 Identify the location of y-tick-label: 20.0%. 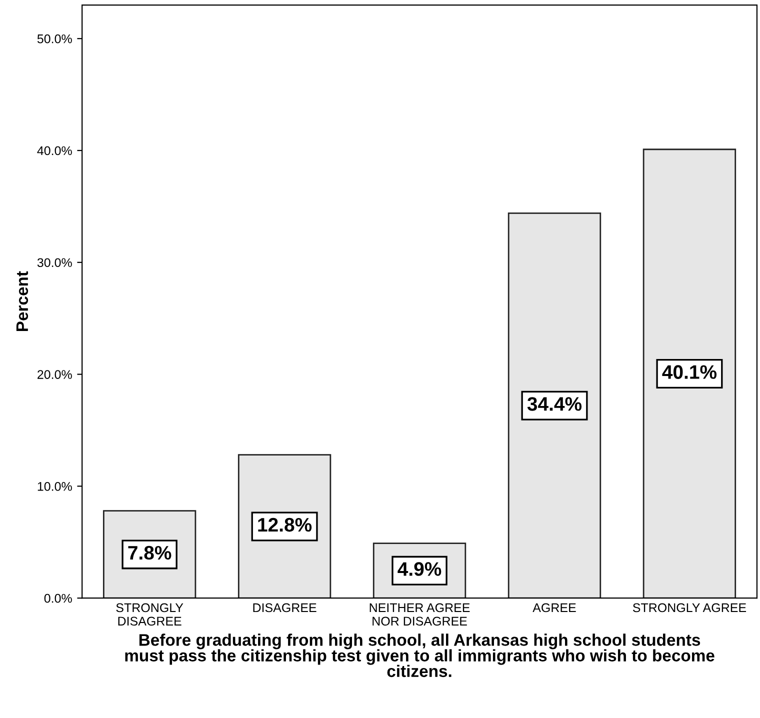
(55, 374).